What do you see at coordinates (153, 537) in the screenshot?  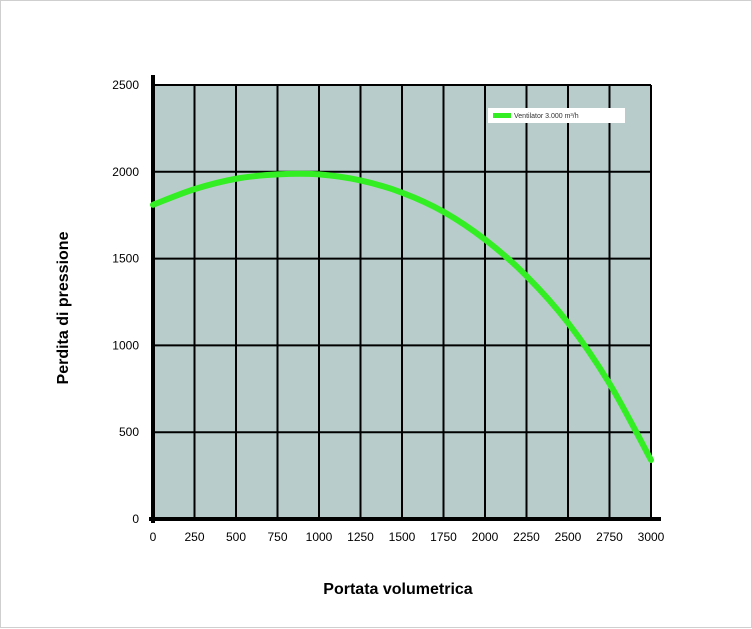 I see `x-tick-label: 0` at bounding box center [153, 537].